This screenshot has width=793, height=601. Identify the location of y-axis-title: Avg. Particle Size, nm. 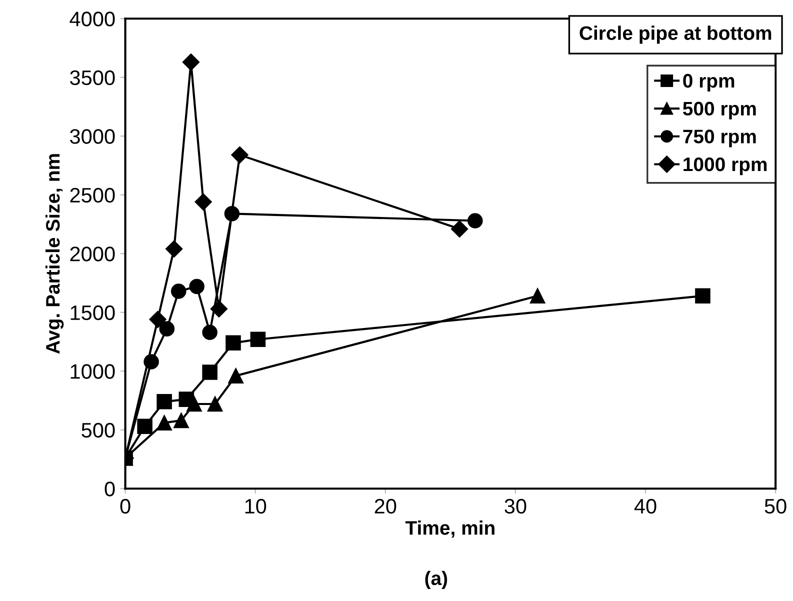
(54, 254).